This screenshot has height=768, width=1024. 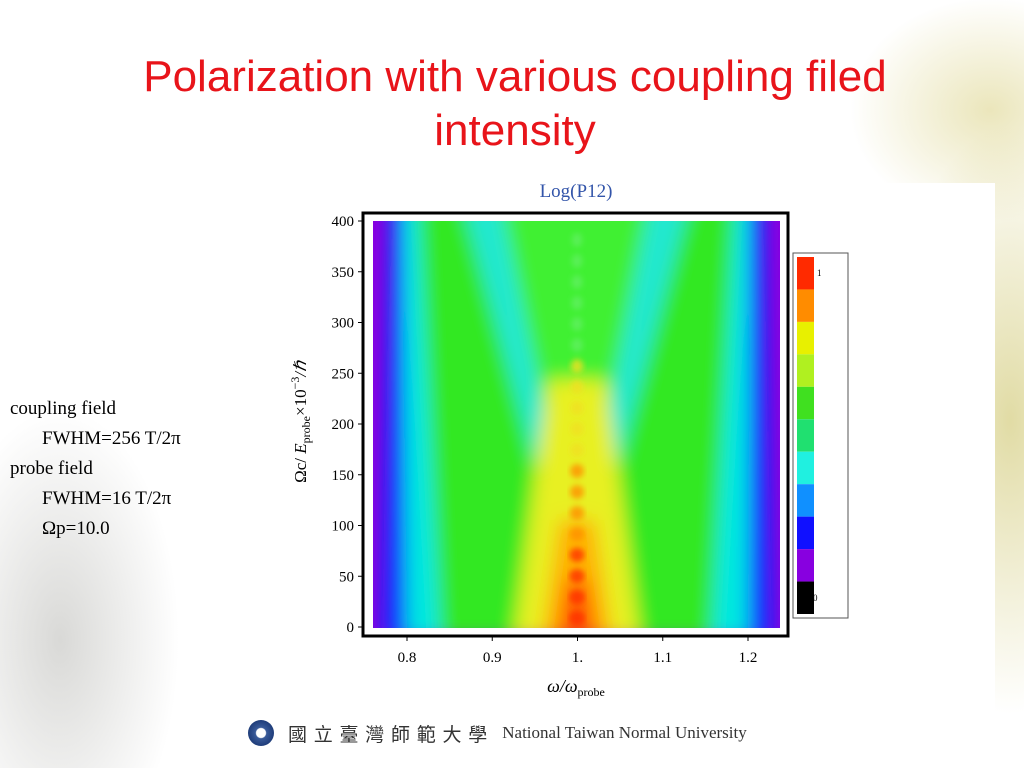 What do you see at coordinates (343, 222) in the screenshot?
I see `y-tick-label: 400` at bounding box center [343, 222].